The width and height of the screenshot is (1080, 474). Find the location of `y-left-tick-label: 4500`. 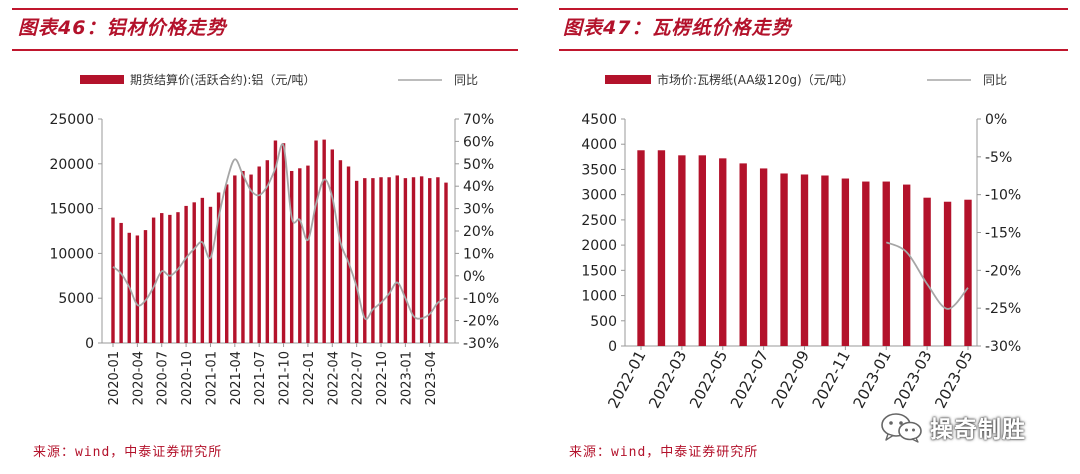

y-left-tick-label: 4500 is located at coordinates (599, 120).